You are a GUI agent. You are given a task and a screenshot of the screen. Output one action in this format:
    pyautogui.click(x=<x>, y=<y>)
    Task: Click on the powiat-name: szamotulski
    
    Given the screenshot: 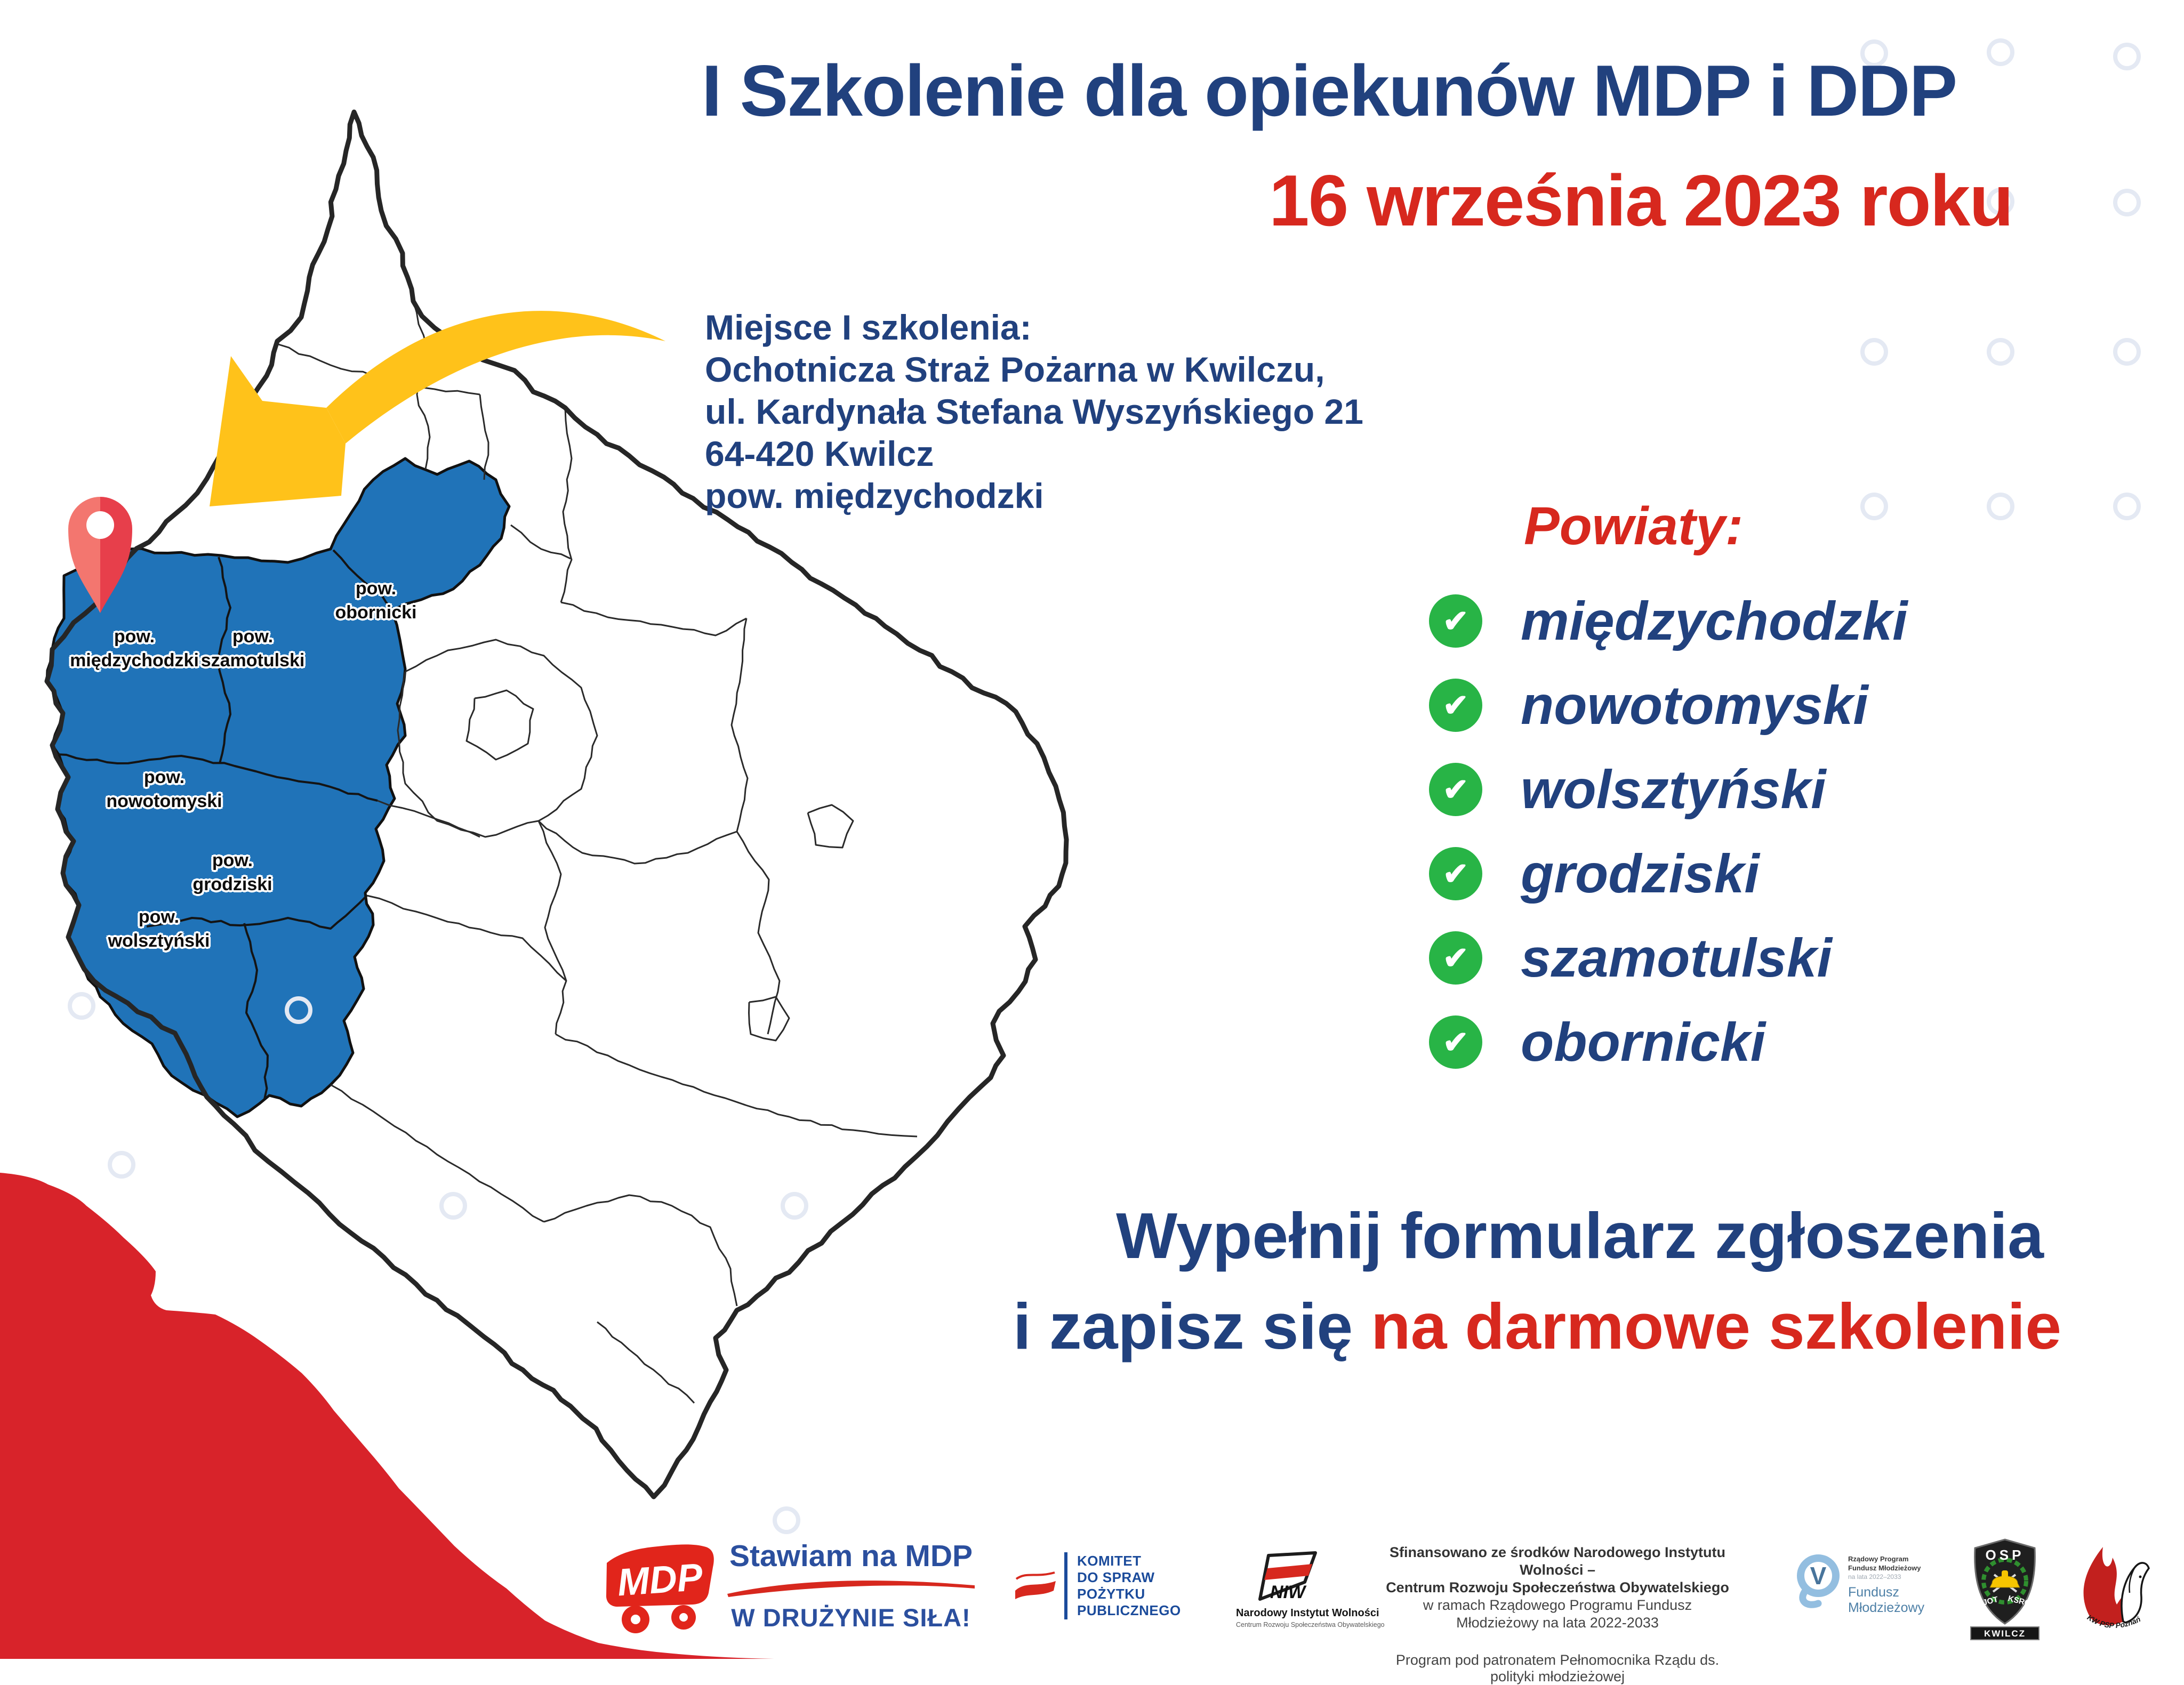 What is the action you would take?
    pyautogui.click(x=1676, y=958)
    